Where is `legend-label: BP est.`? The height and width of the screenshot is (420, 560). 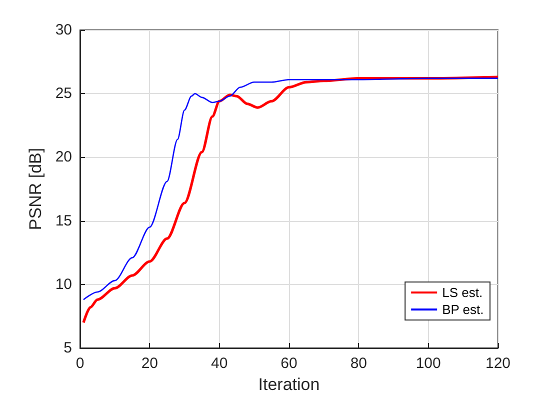 legend-label: BP est. is located at coordinates (463, 309).